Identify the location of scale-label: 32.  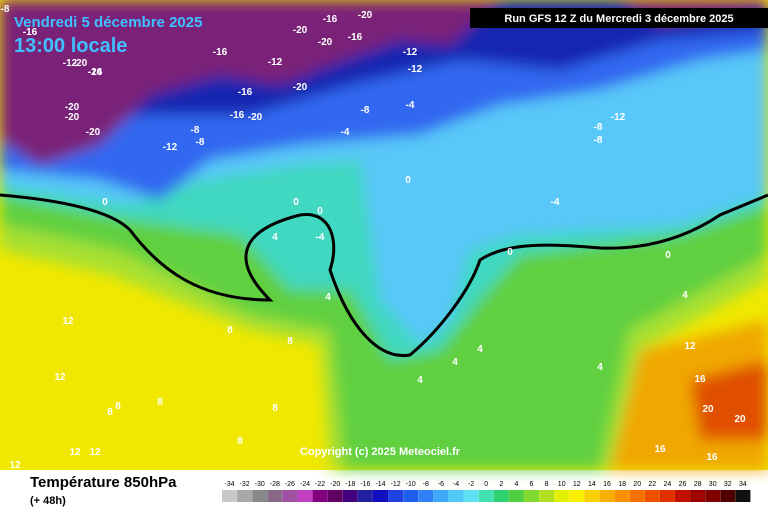
(728, 484).